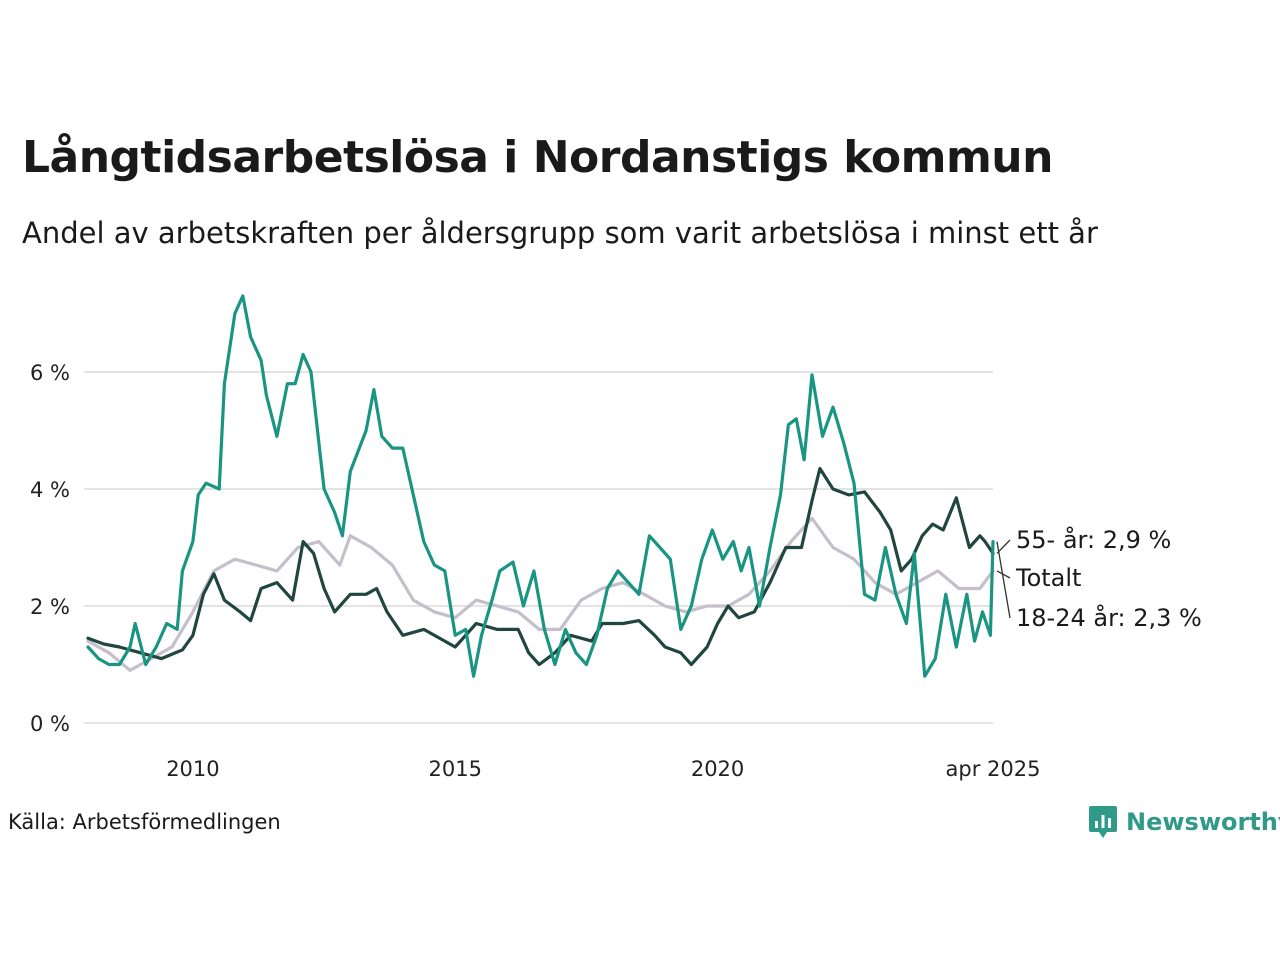 Image resolution: width=1280 pixels, height=960 pixels. Describe the element at coordinates (50, 373) in the screenshot. I see `y-tick-label: 6 %` at that location.